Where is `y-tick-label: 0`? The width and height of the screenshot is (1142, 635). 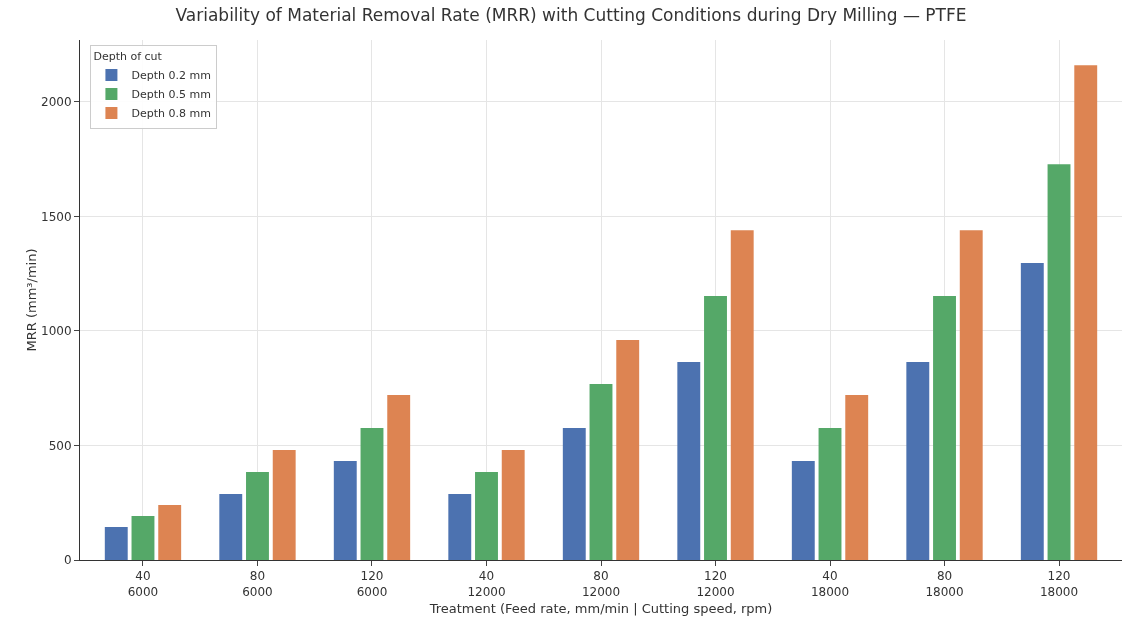
y-tick-label: 0 is located at coordinates (67, 560).